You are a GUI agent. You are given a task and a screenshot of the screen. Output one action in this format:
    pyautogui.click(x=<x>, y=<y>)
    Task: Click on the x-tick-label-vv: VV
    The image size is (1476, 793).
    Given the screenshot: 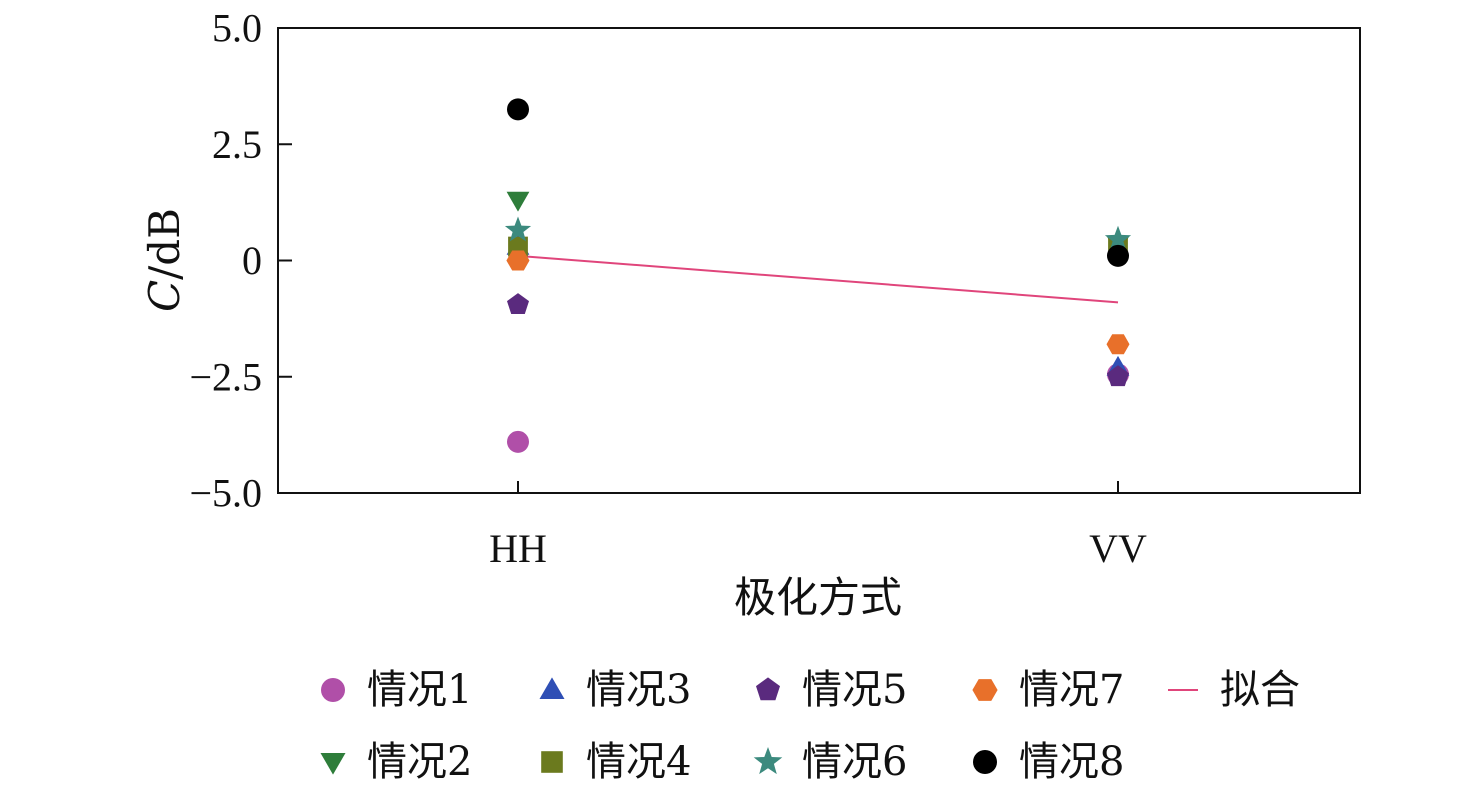 What is the action you would take?
    pyautogui.click(x=1118, y=548)
    